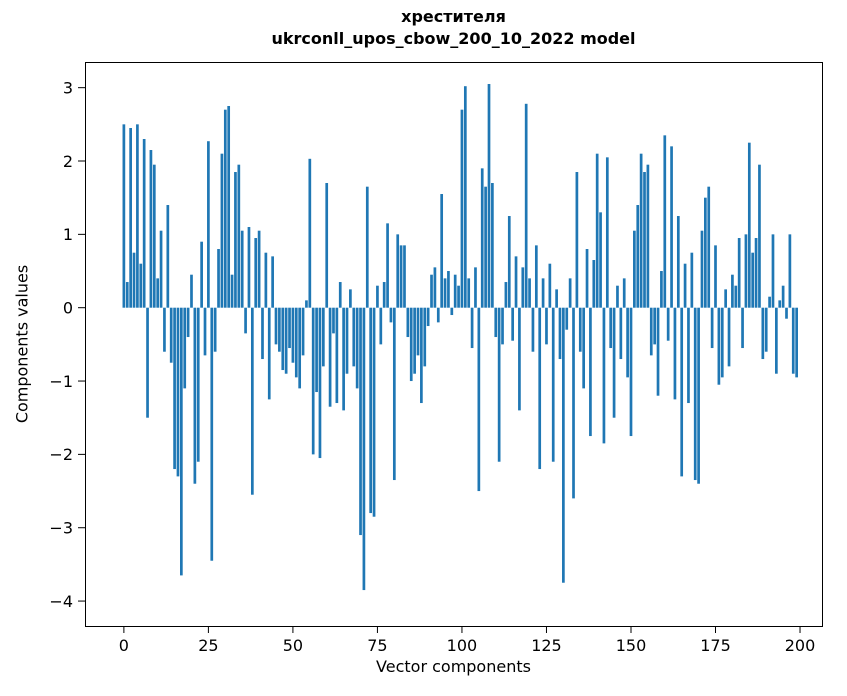 The width and height of the screenshot is (847, 696). Describe the element at coordinates (453, 16) in the screenshot. I see `chart-title: хрестителя` at that location.